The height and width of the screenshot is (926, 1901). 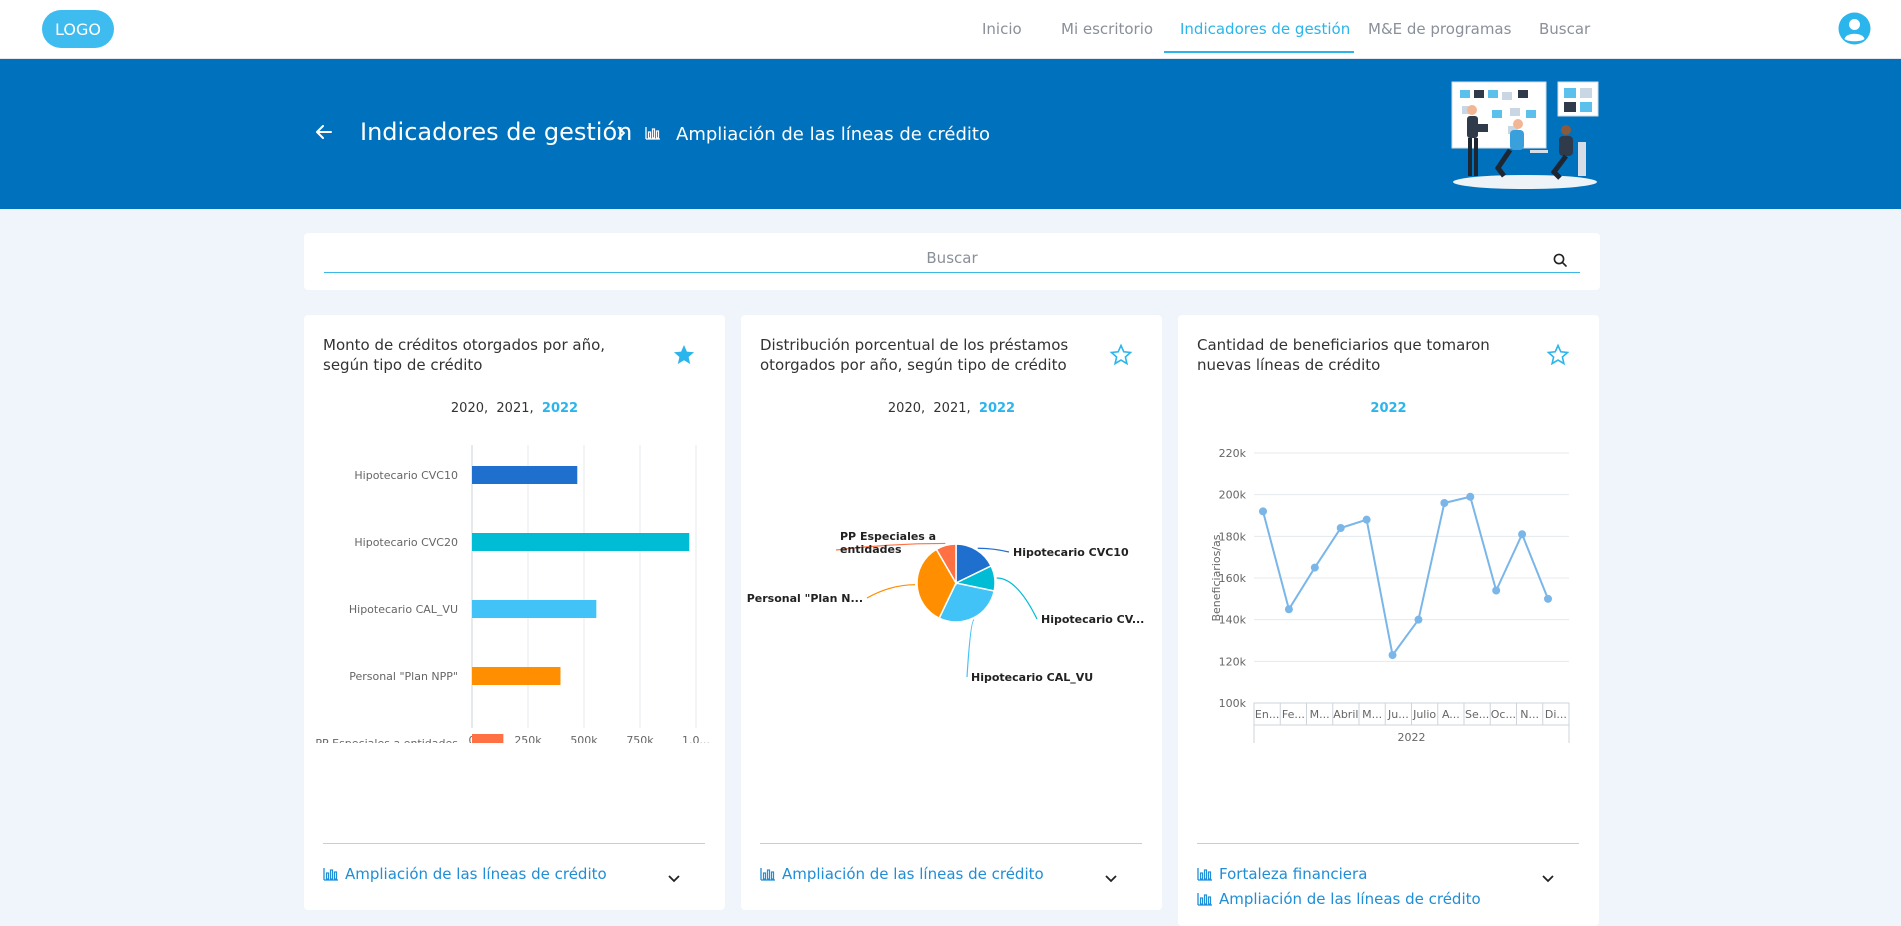 What do you see at coordinates (406, 475) in the screenshot?
I see `y-category-label: Hipotecario CVC10` at bounding box center [406, 475].